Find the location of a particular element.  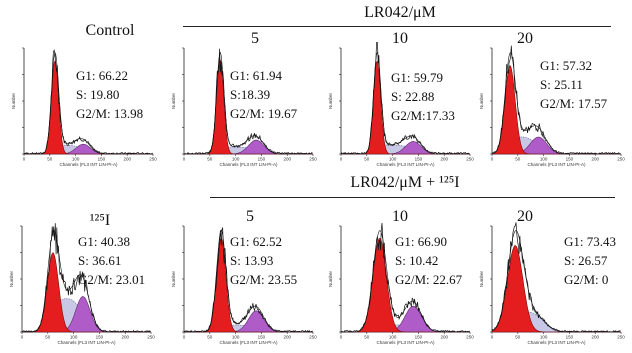

g2m-label: G2/M: 17.57 is located at coordinates (574, 103).